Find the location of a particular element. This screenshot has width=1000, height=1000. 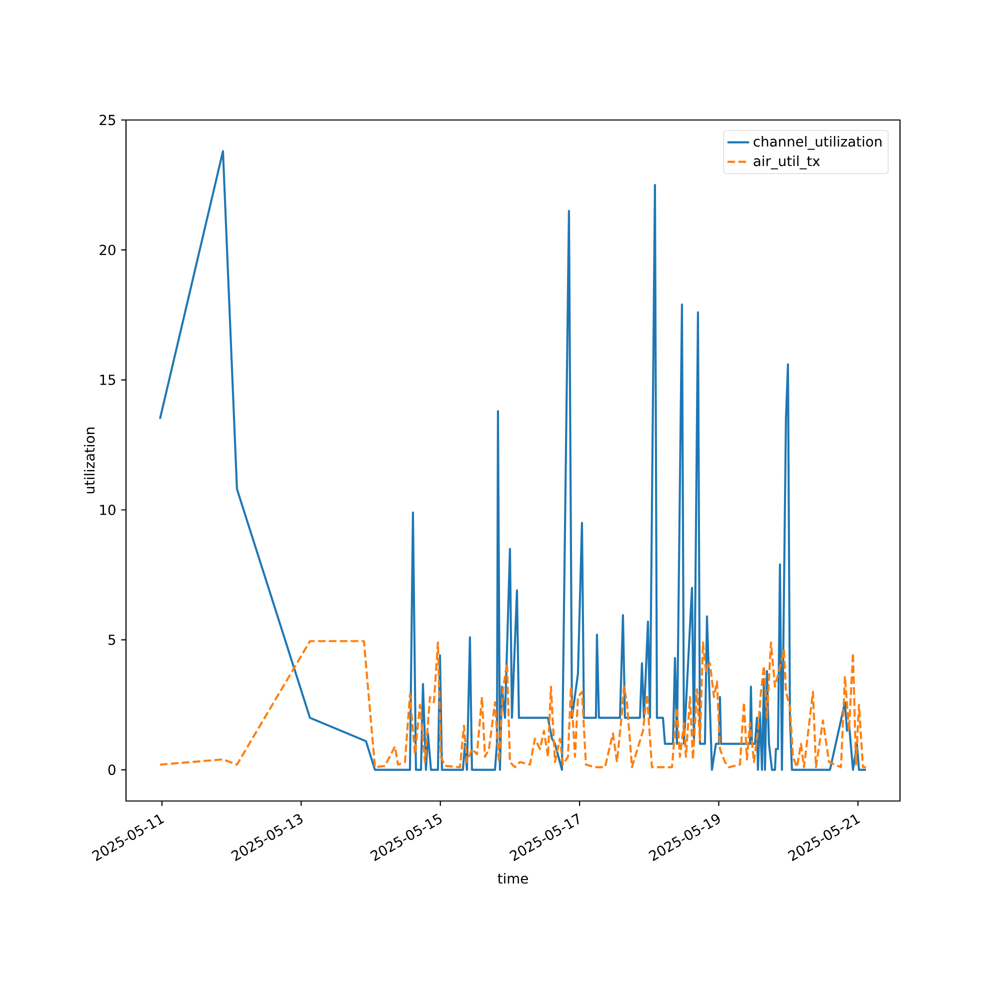

y-tick-label: 15 is located at coordinates (108, 380).